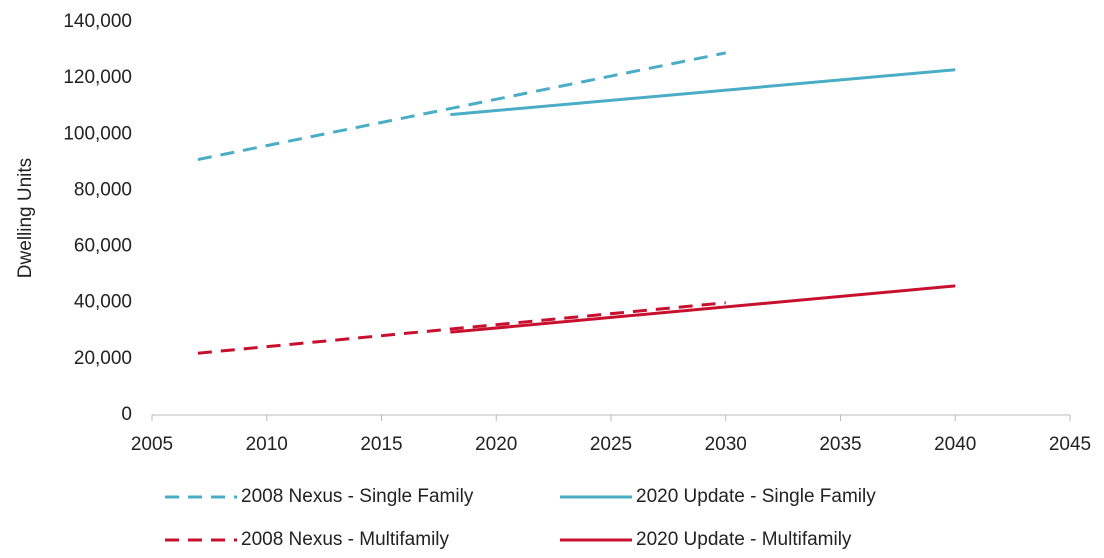 The width and height of the screenshot is (1104, 558). Describe the element at coordinates (840, 444) in the screenshot. I see `x-tick-label: 2035` at that location.